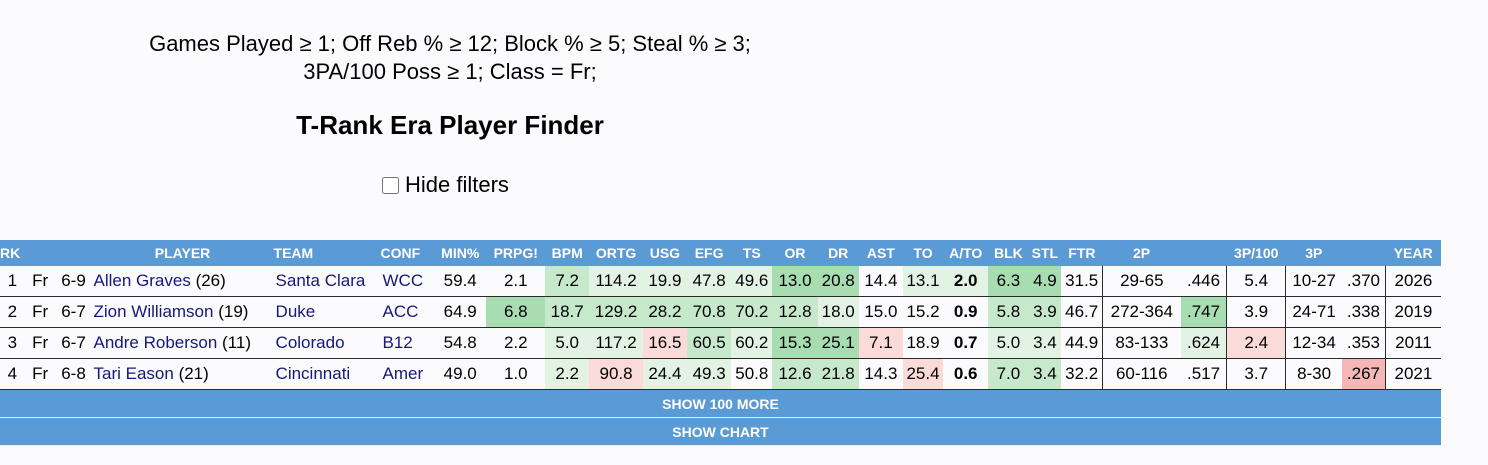 The width and height of the screenshot is (1488, 465). I want to click on dr-cell: 18.0, so click(838, 312).